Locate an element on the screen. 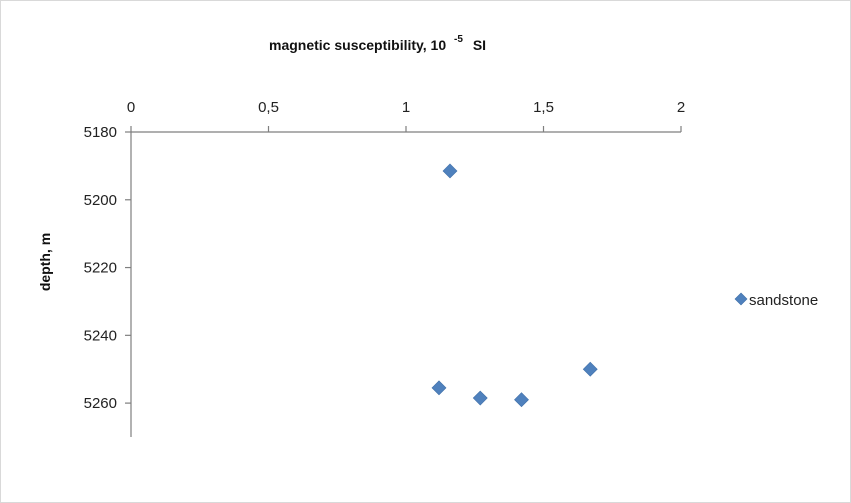 The width and height of the screenshot is (851, 503). y-tick-label: 5240 is located at coordinates (100, 335).